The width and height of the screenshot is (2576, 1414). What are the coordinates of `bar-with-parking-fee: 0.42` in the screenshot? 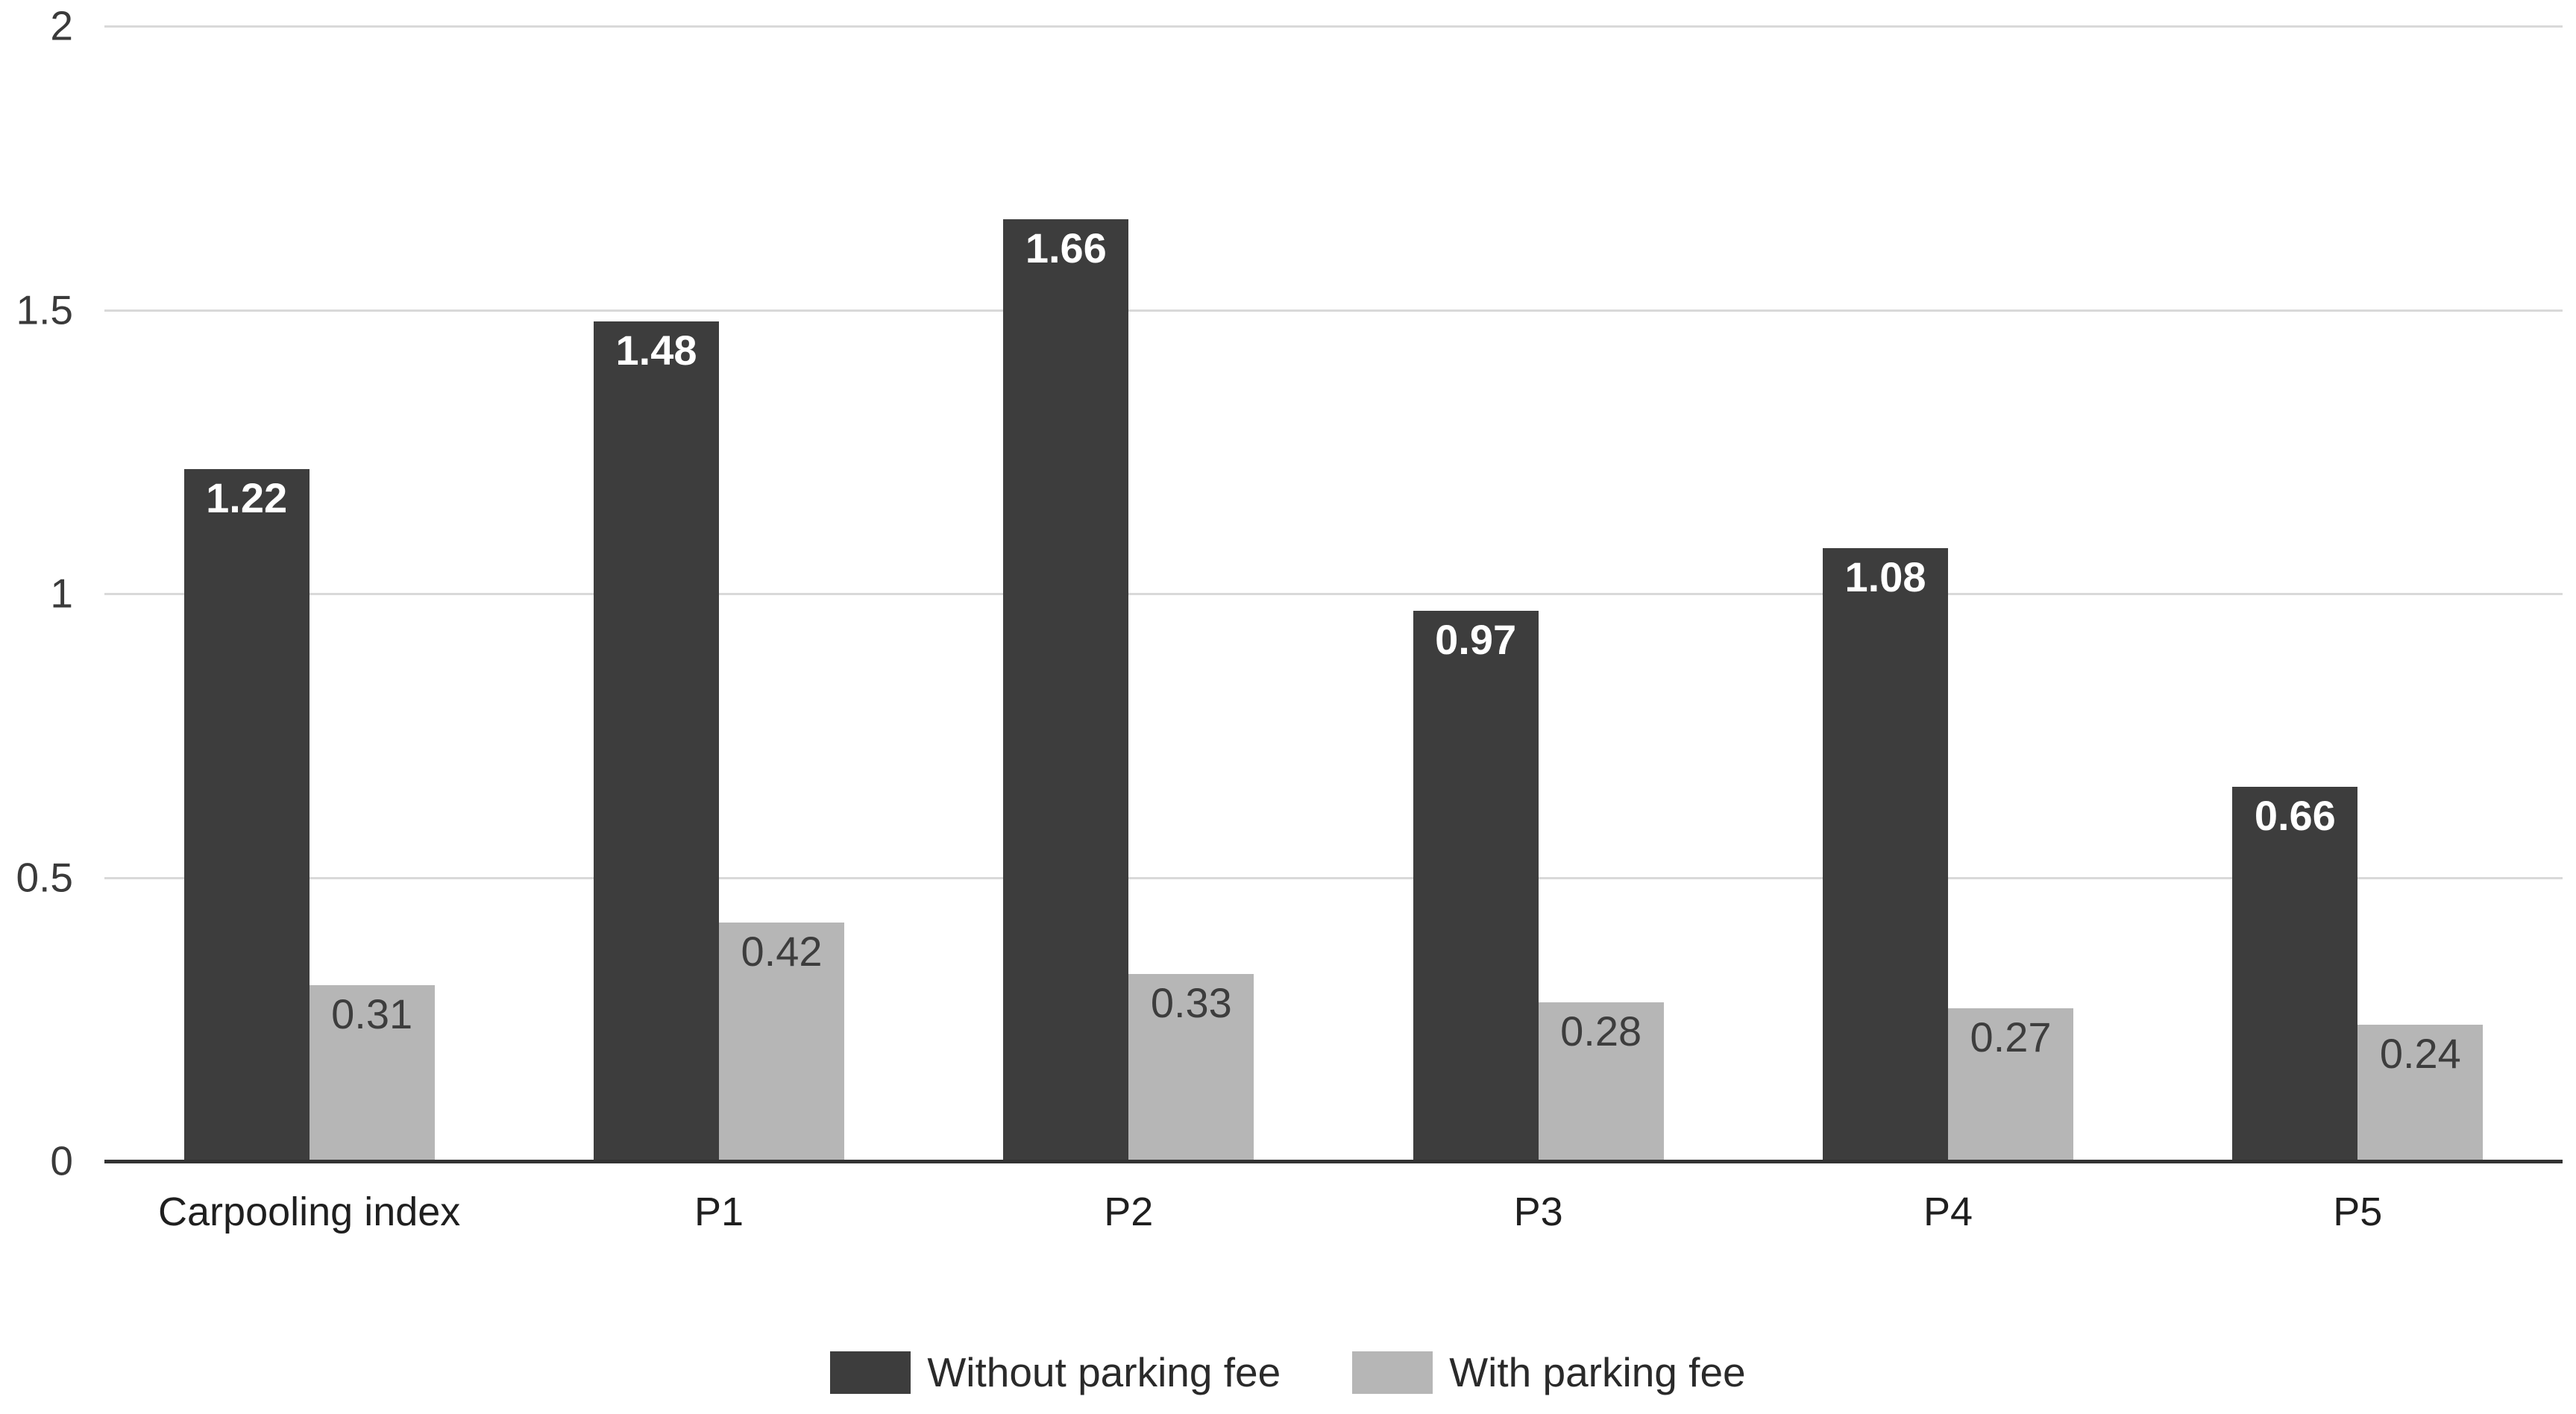 It's located at (781, 1042).